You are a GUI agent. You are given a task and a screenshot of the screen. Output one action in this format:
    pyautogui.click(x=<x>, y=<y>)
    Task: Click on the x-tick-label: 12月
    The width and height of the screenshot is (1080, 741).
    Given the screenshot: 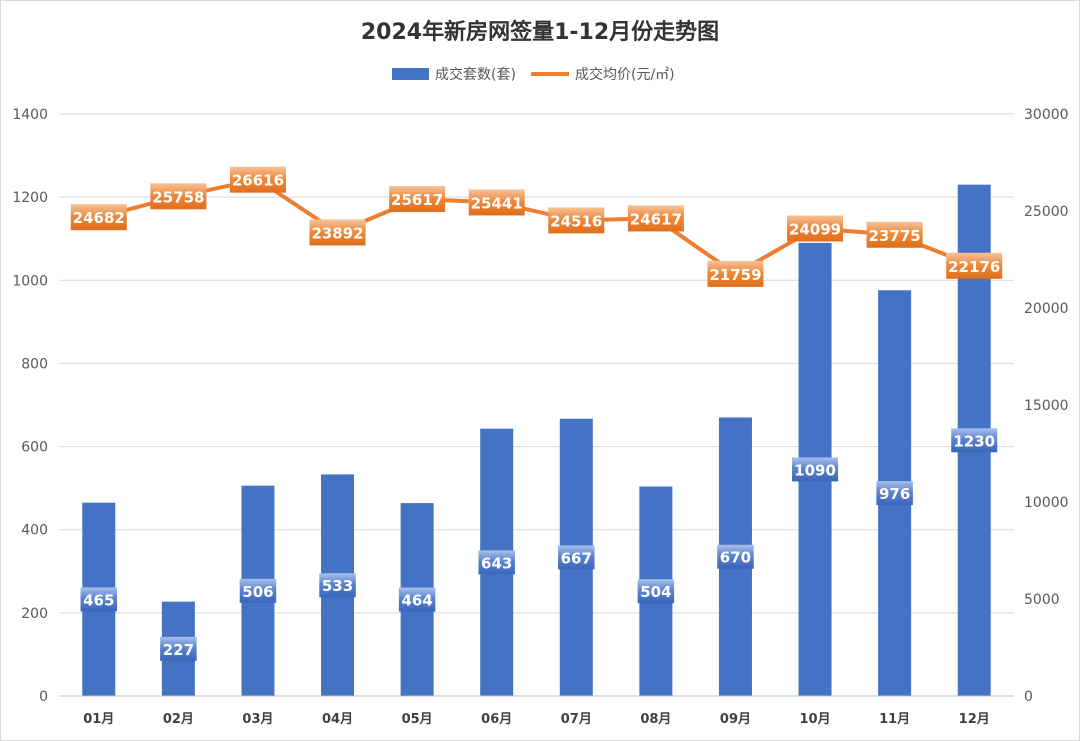 What is the action you would take?
    pyautogui.click(x=974, y=719)
    